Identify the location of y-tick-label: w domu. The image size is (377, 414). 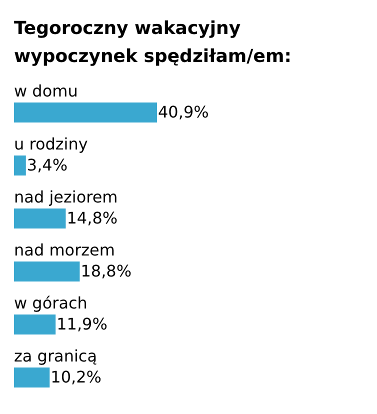
(46, 91).